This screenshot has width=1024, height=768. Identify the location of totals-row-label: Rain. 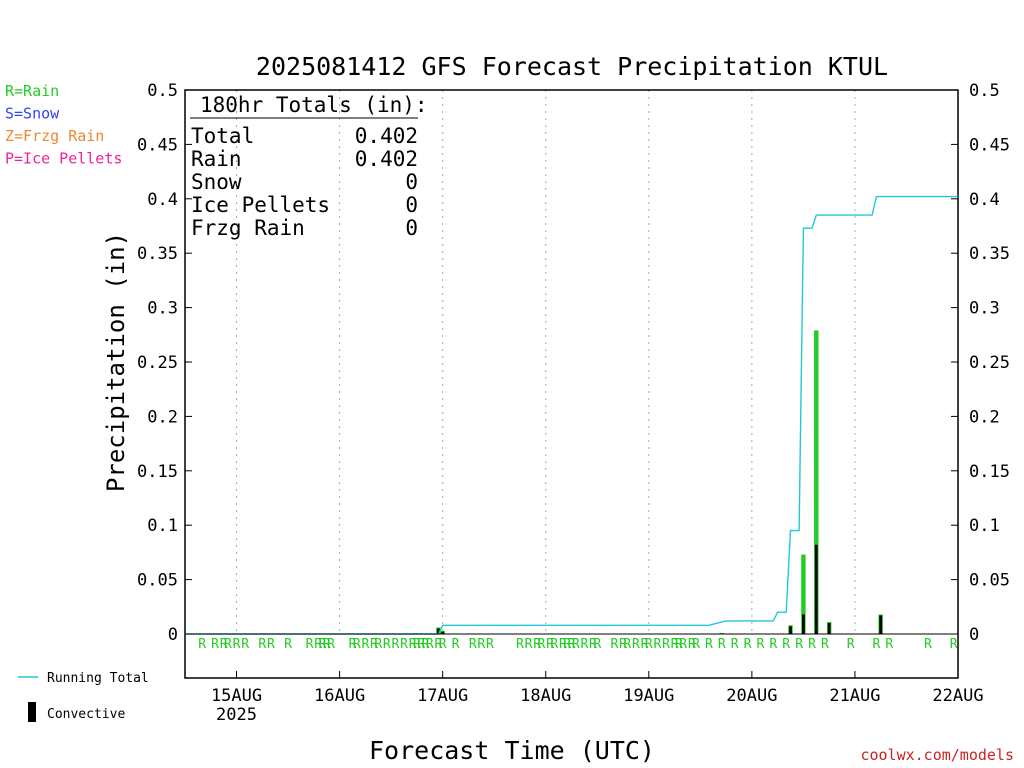
(216, 159).